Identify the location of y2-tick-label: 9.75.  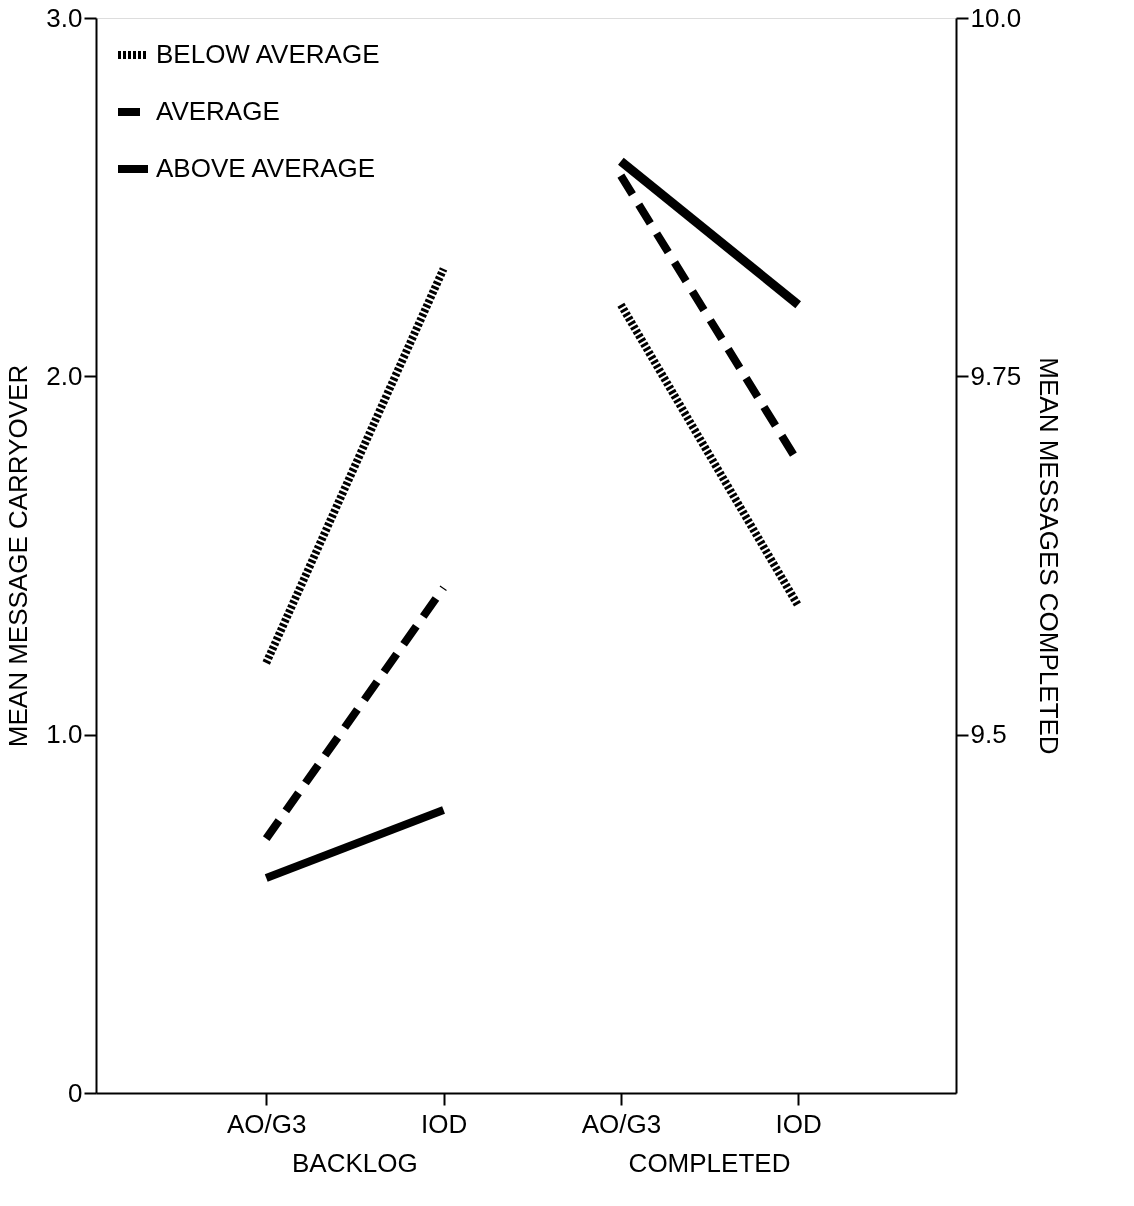
(996, 375).